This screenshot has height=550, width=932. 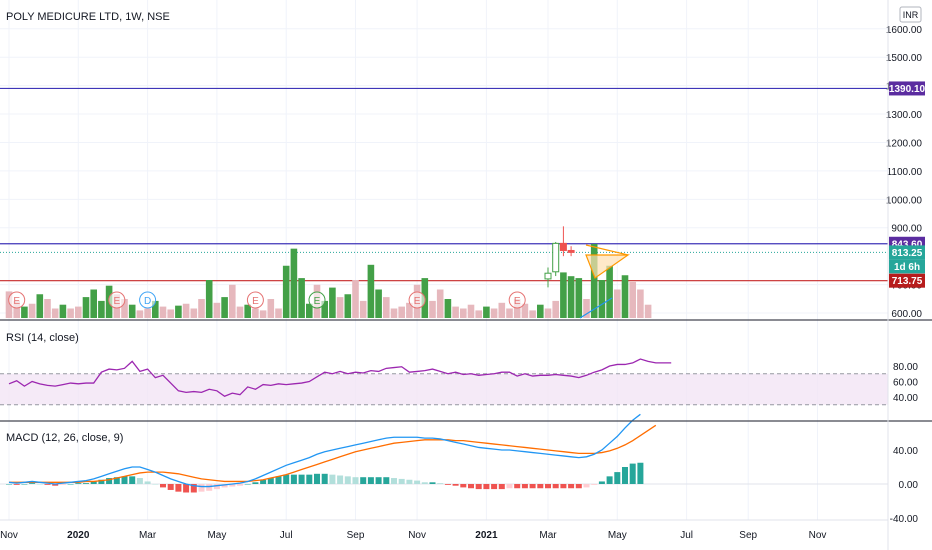 I want to click on price-candles, so click(x=559, y=257).